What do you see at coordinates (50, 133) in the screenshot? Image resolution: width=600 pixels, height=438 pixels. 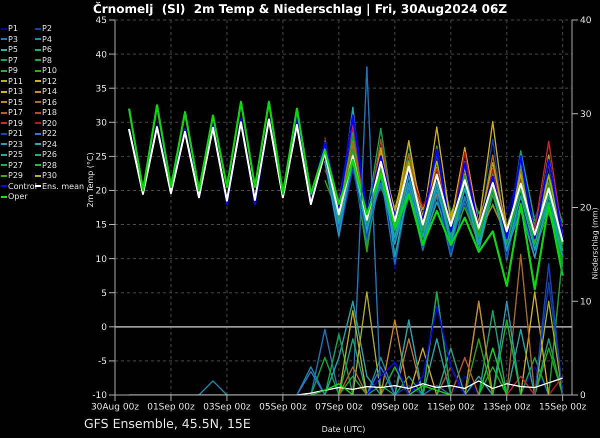 I see `legend-label: P22` at bounding box center [50, 133].